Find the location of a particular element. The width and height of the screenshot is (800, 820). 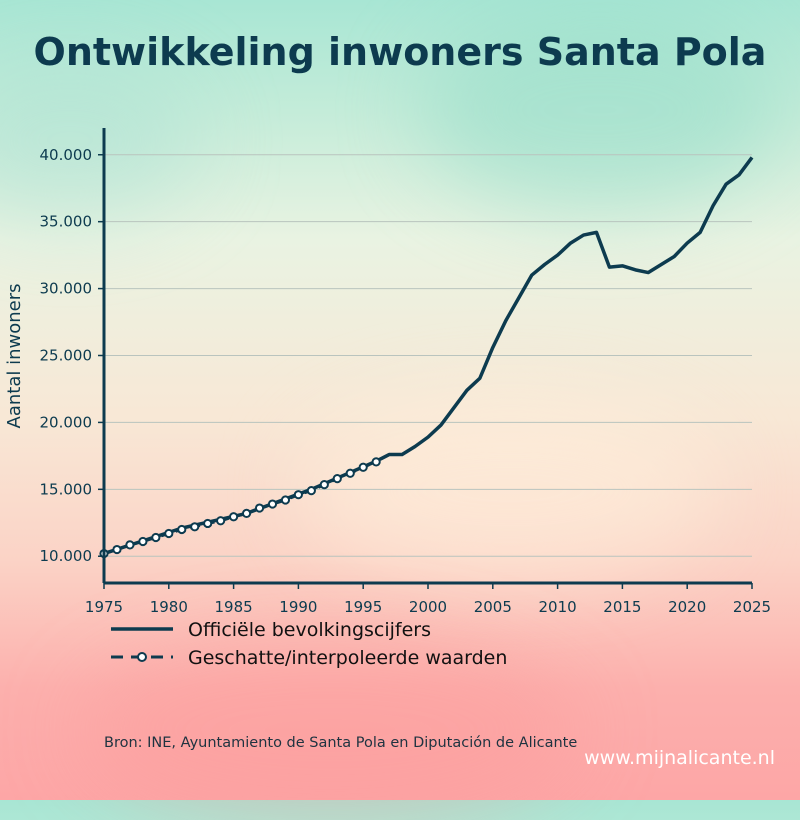

y-tick-label: 35.000 is located at coordinates (66, 222).